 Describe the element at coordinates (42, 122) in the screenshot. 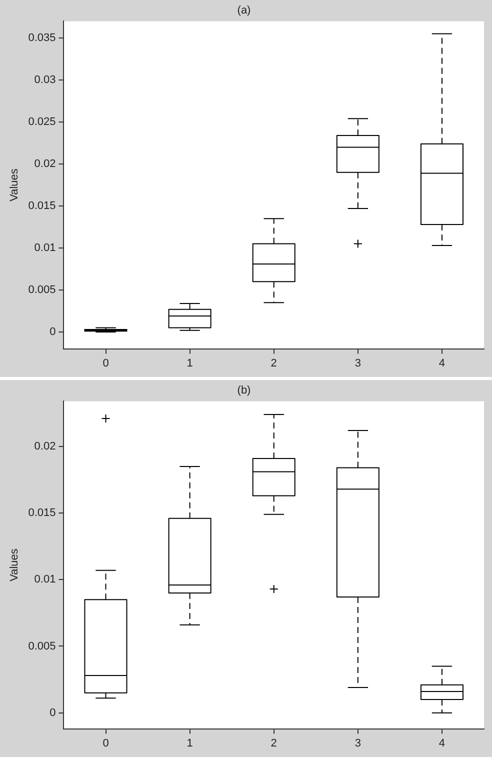

I see `y-tick-label: 0.025` at that location.